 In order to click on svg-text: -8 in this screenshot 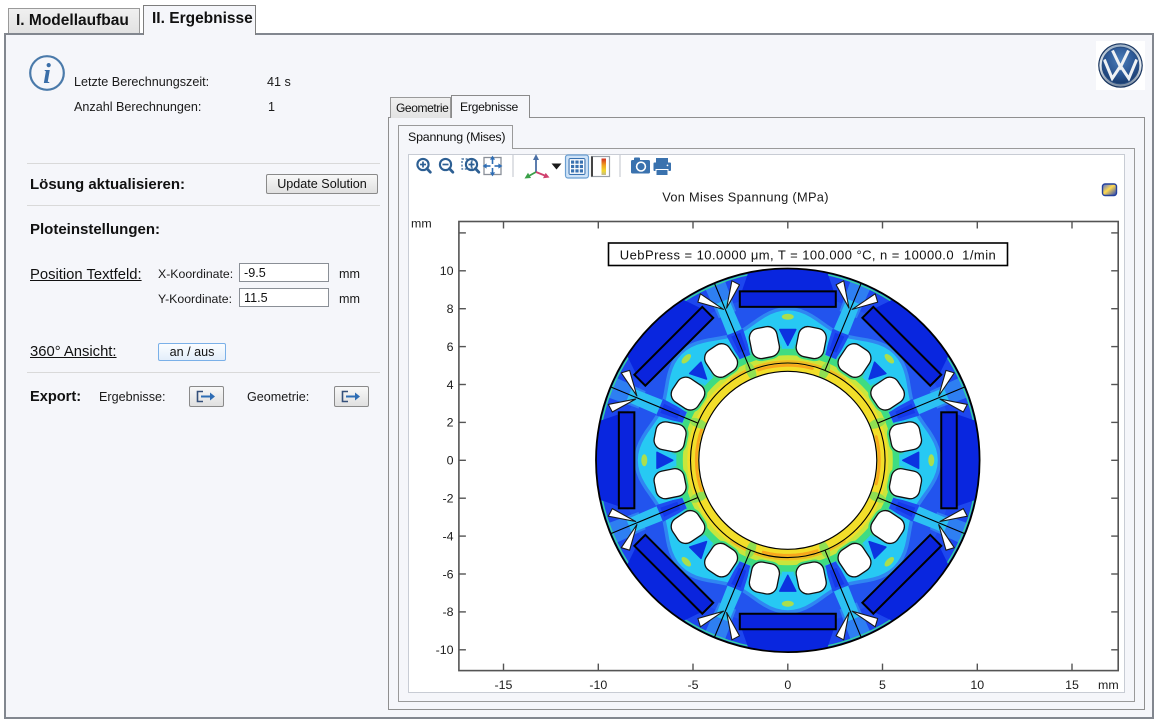, I will do `click(447, 612)`.